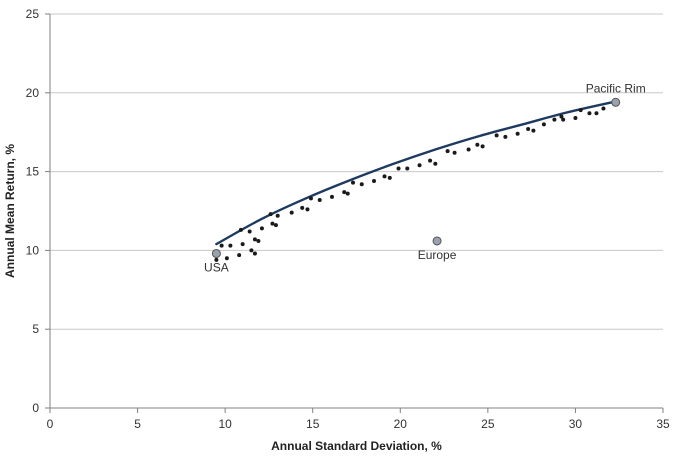  What do you see at coordinates (576, 424) in the screenshot?
I see `x-tick-label: 30` at bounding box center [576, 424].